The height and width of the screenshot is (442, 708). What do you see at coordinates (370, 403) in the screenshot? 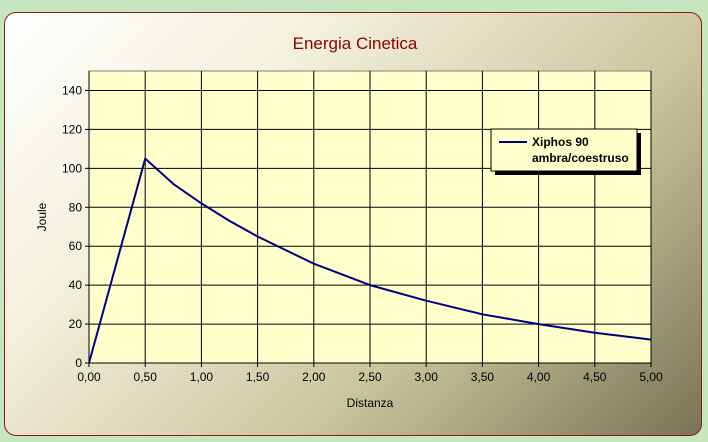
I see `x-axis-title: Distanza` at bounding box center [370, 403].